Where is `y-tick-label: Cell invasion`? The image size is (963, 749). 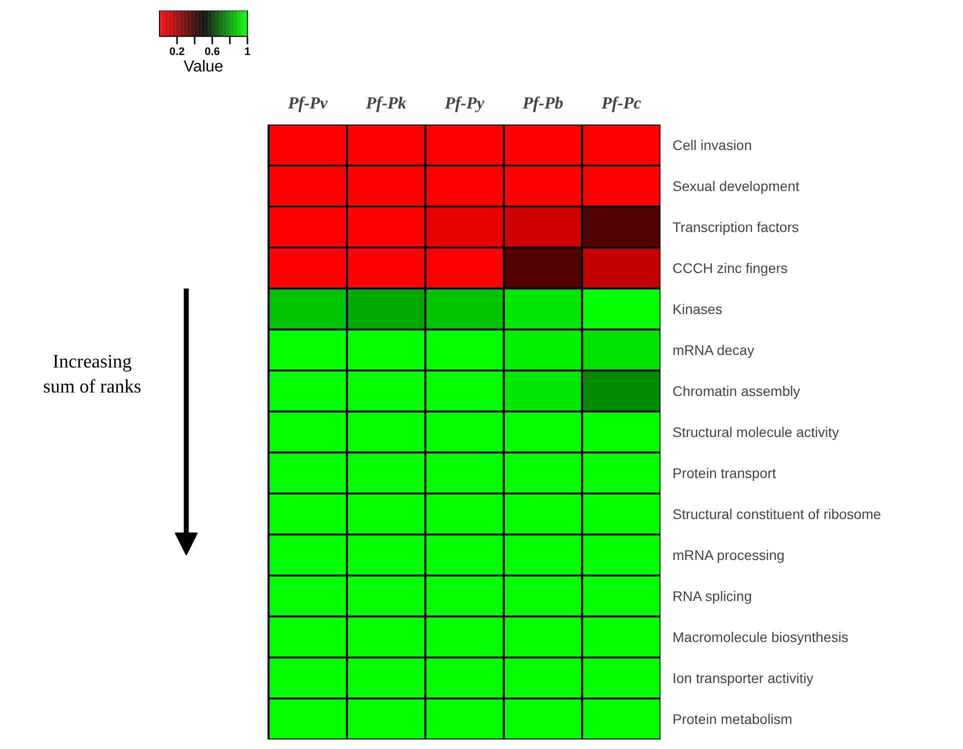 y-tick-label: Cell invasion is located at coordinates (712, 145).